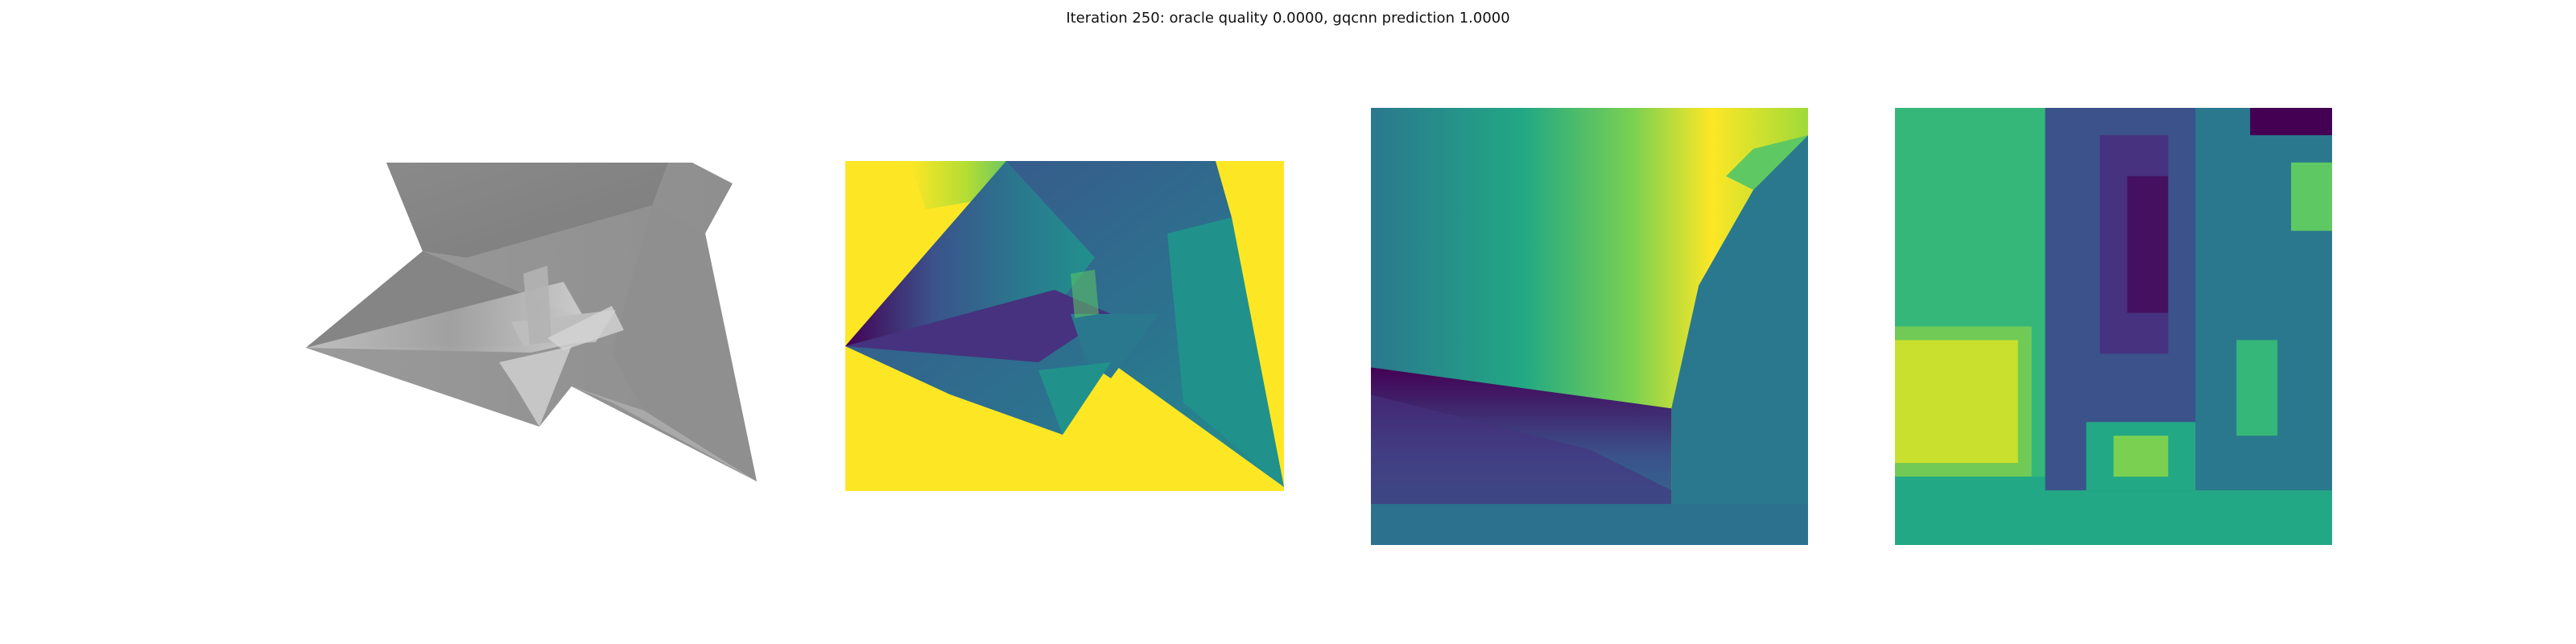  What do you see at coordinates (531, 322) in the screenshot?
I see `rendered-object-image` at bounding box center [531, 322].